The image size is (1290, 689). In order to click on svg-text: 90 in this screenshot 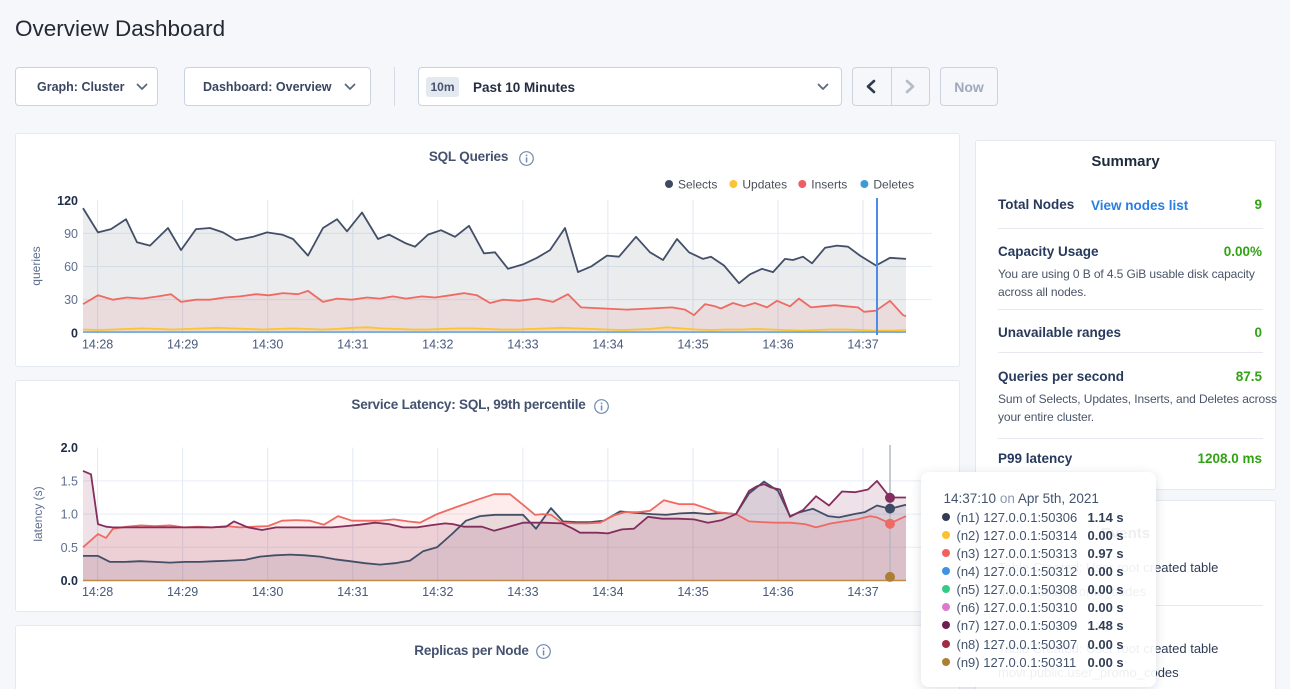, I will do `click(71, 234)`.